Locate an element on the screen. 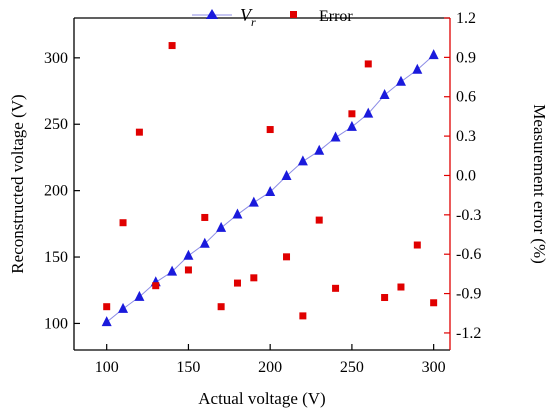 The height and width of the screenshot is (416, 550). left-y-axis-label: Reconstructed voltage (V) is located at coordinates (17, 183).